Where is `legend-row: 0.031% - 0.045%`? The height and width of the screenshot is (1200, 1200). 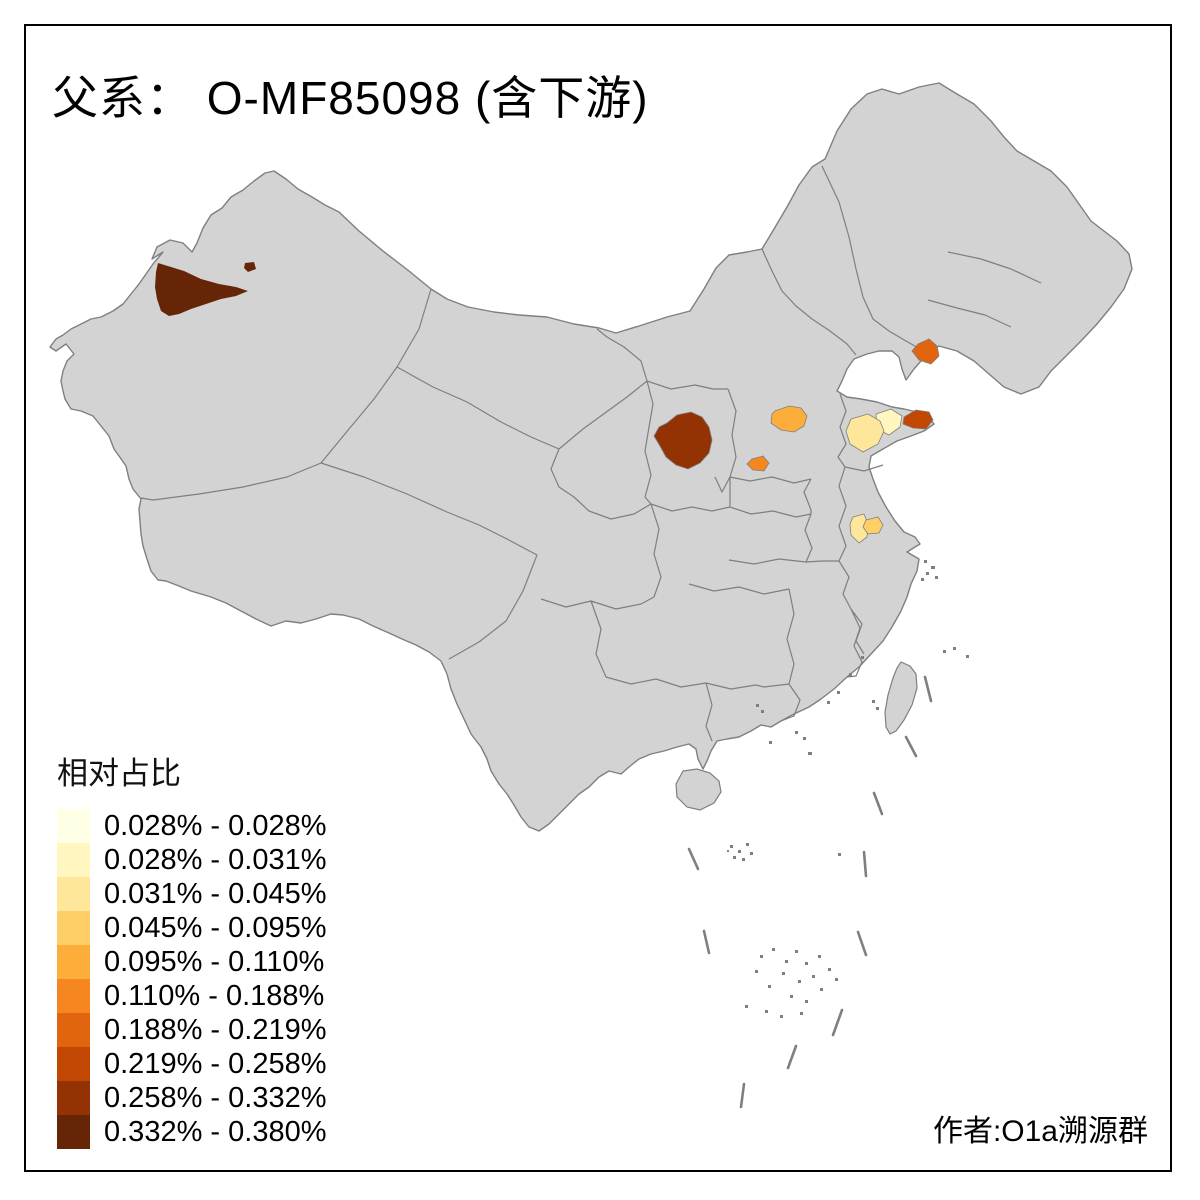
legend-row: 0.031% - 0.045% is located at coordinates (191, 894).